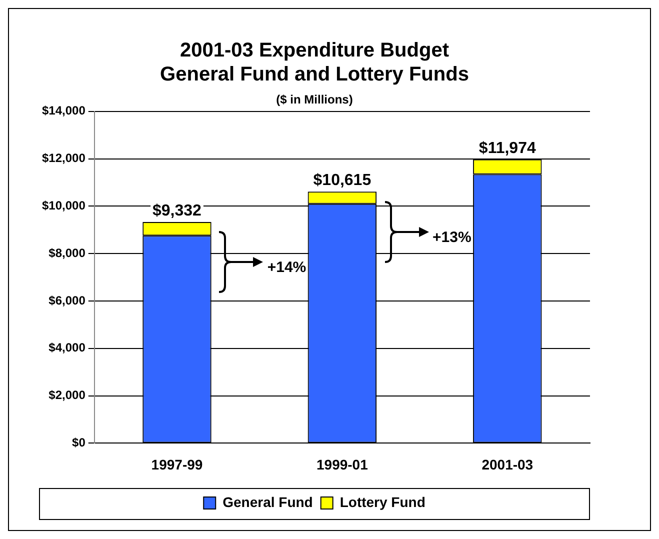 This screenshot has width=659, height=539. What do you see at coordinates (508, 464) in the screenshot?
I see `x-tick-label: 2001-03` at bounding box center [508, 464].